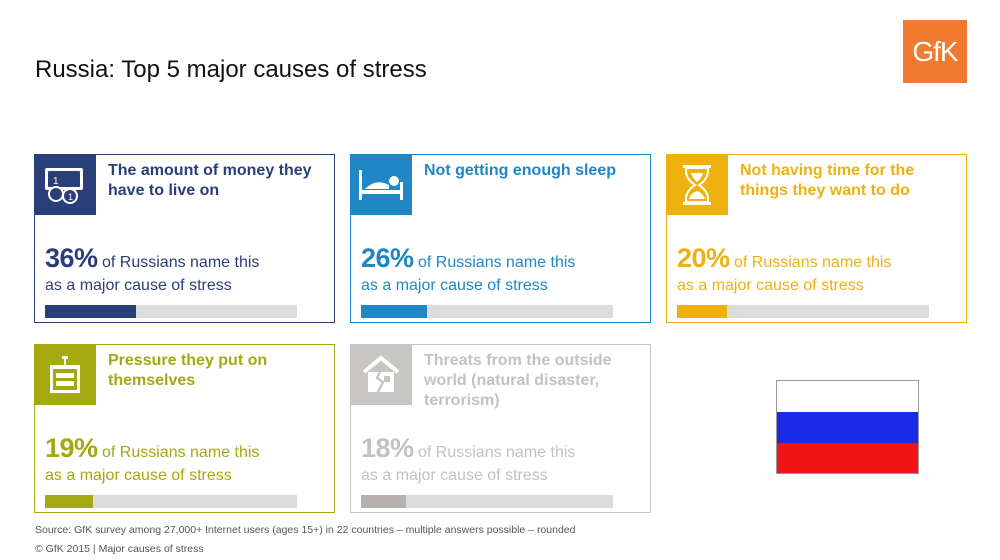  Describe the element at coordinates (381, 374) in the screenshot. I see `broken-house-icon` at that location.